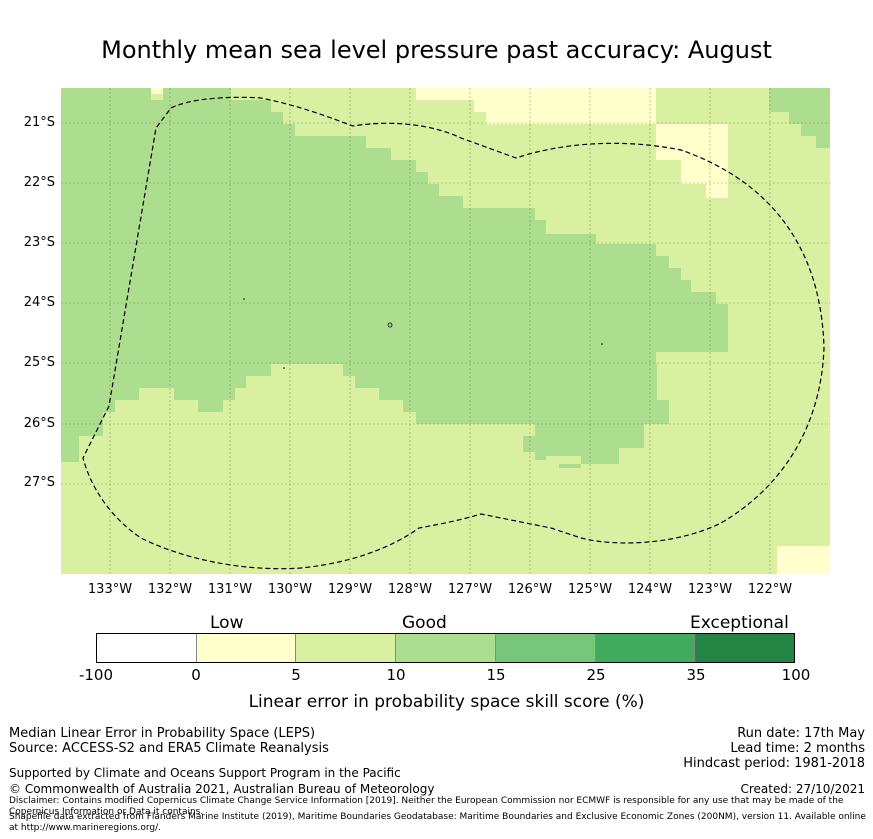 The image size is (873, 839). What do you see at coordinates (39, 482) in the screenshot?
I see `lat-label: 27°S` at bounding box center [39, 482].